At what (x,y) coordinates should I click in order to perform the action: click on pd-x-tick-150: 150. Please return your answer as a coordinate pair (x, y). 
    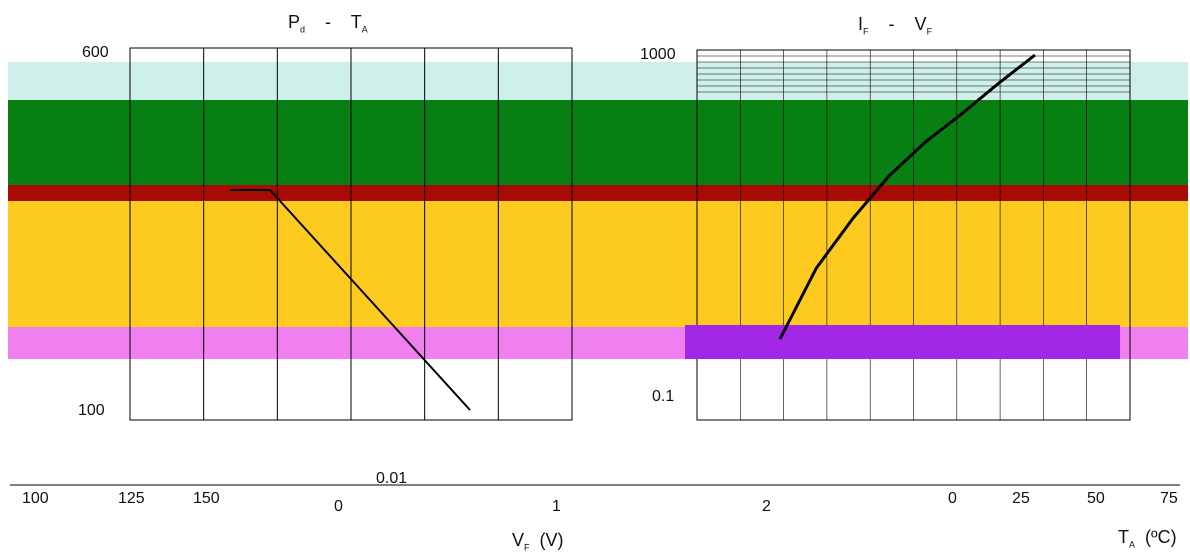
    Looking at the image, I should click on (206, 498).